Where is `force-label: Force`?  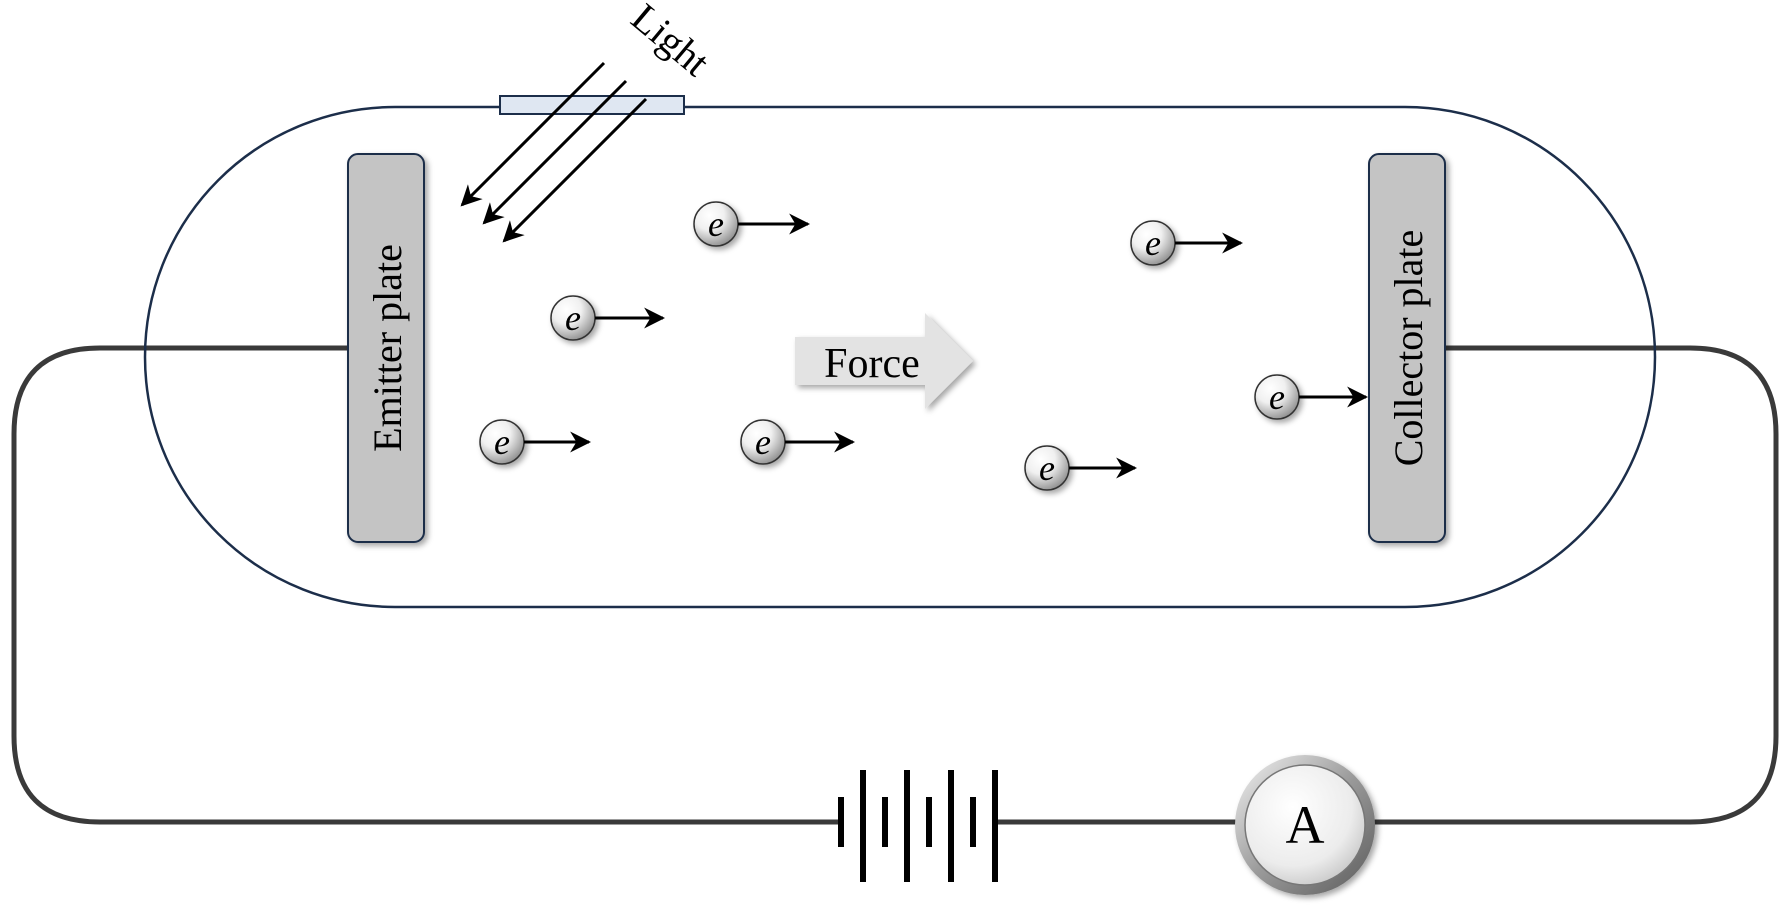
force-label: Force is located at coordinates (872, 364).